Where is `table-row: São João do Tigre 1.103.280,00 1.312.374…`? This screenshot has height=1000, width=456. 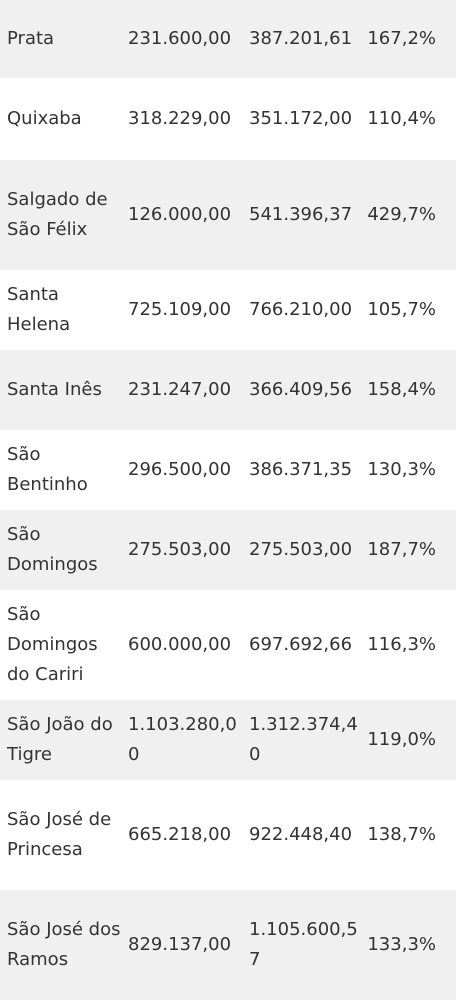
table-row: São João do Tigre 1.103.280,00 1.312.374… is located at coordinates (228, 740).